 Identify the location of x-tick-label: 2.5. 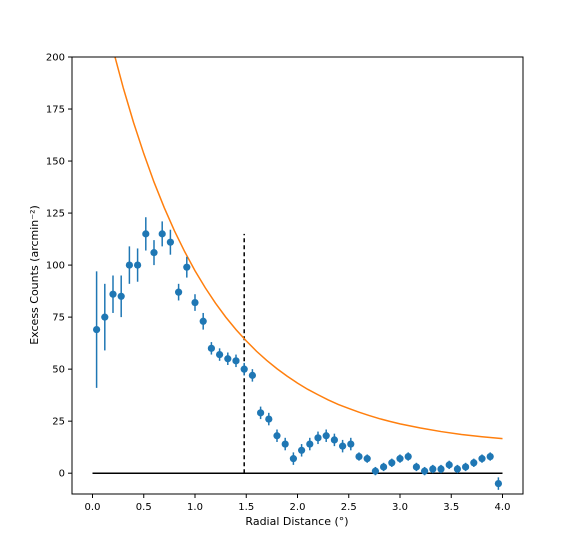
(349, 507).